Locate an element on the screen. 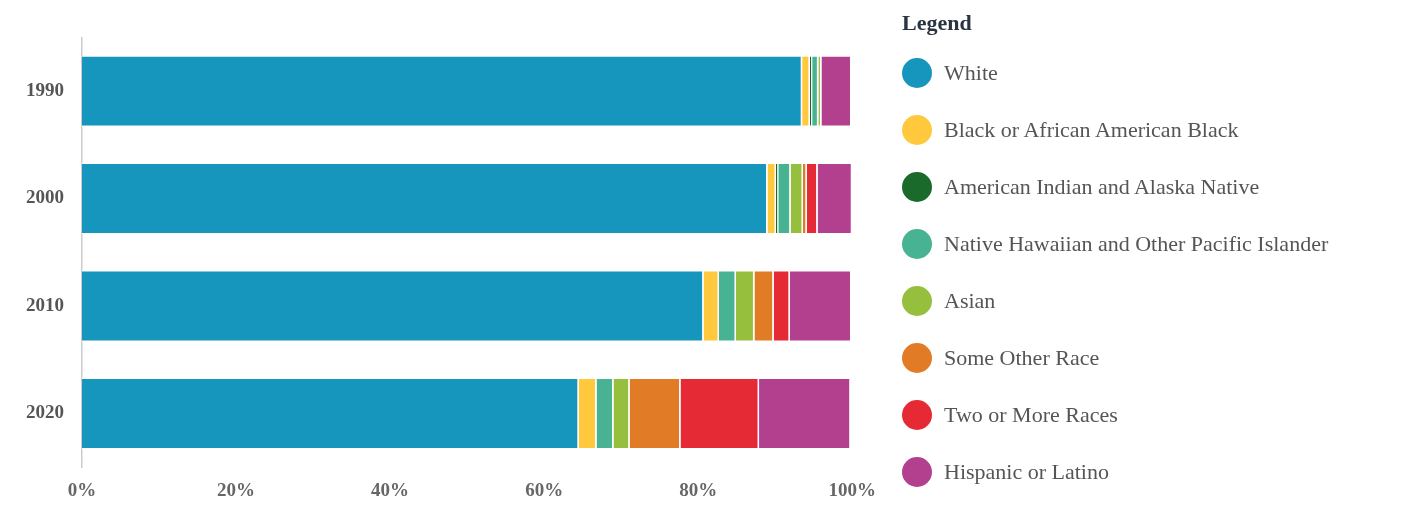  x-tick-label: 0% is located at coordinates (82, 489).